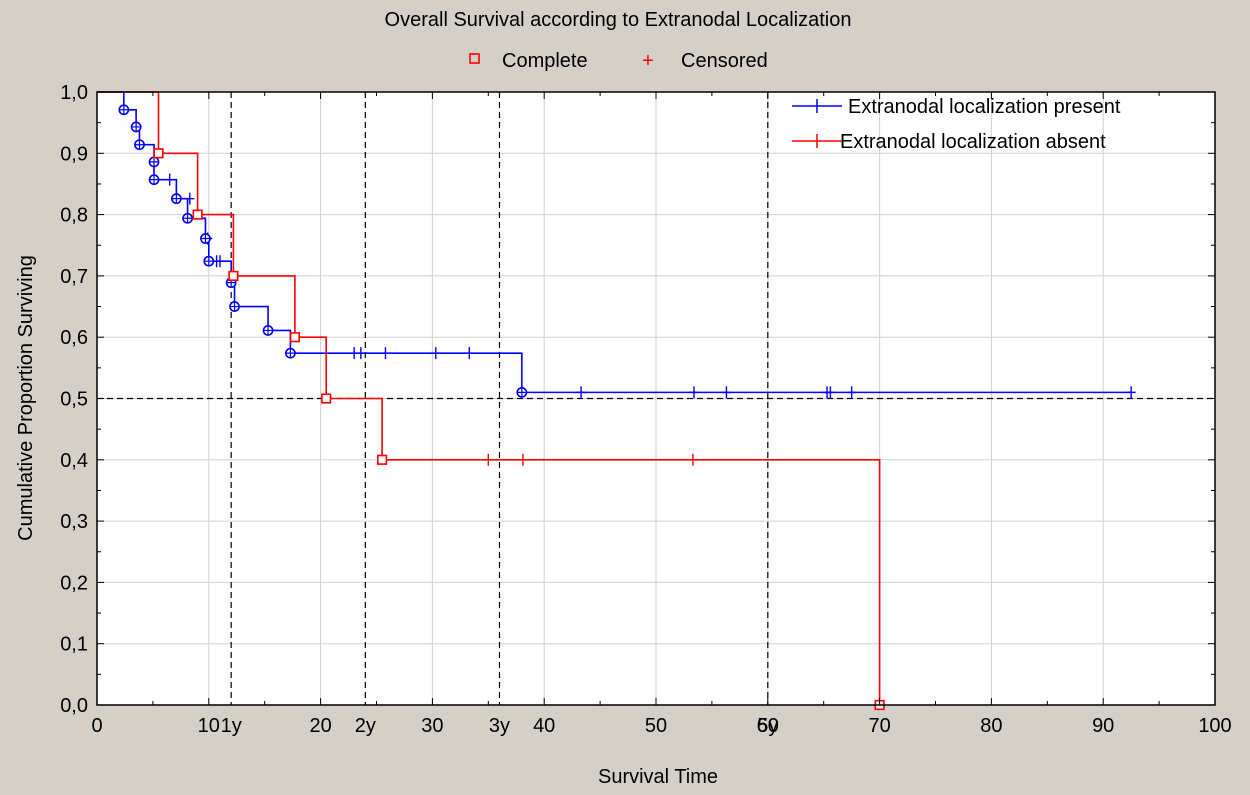 The height and width of the screenshot is (795, 1250). Describe the element at coordinates (648, 61) in the screenshot. I see `censored-legend-marker: +` at that location.